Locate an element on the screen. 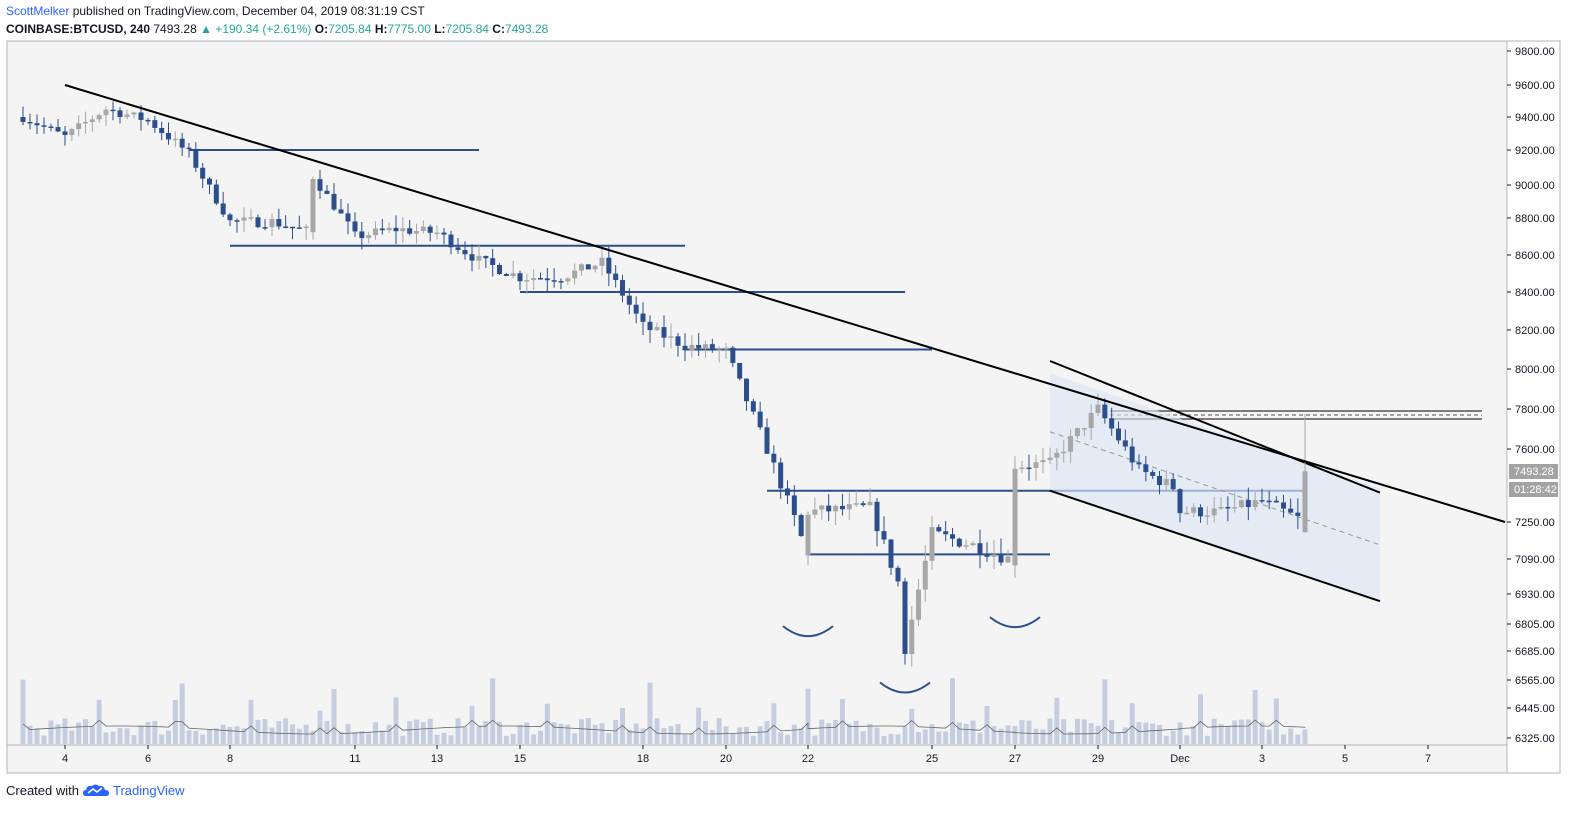 The image size is (1586, 817). close-label: C: is located at coordinates (498, 29).